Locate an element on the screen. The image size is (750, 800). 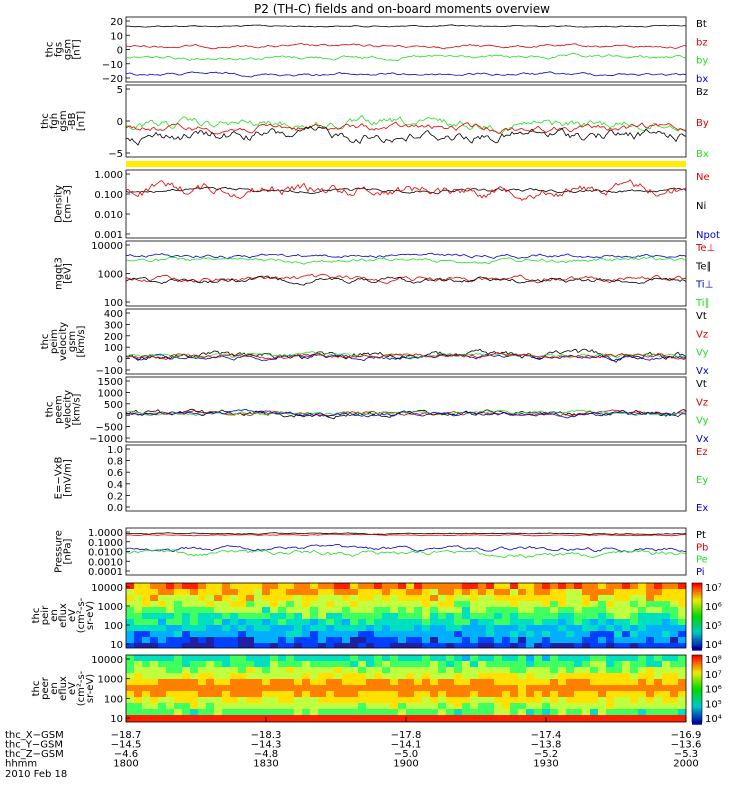
ylabel-line-peir-3: eflux is located at coordinates (63, 615).